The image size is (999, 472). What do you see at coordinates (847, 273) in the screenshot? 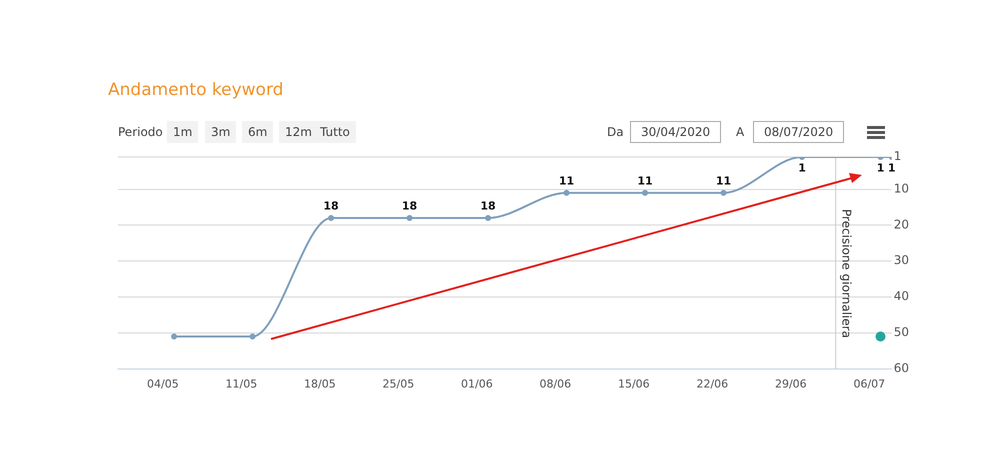
I see `ref-line-label: Precisione giornaliera` at bounding box center [847, 273].